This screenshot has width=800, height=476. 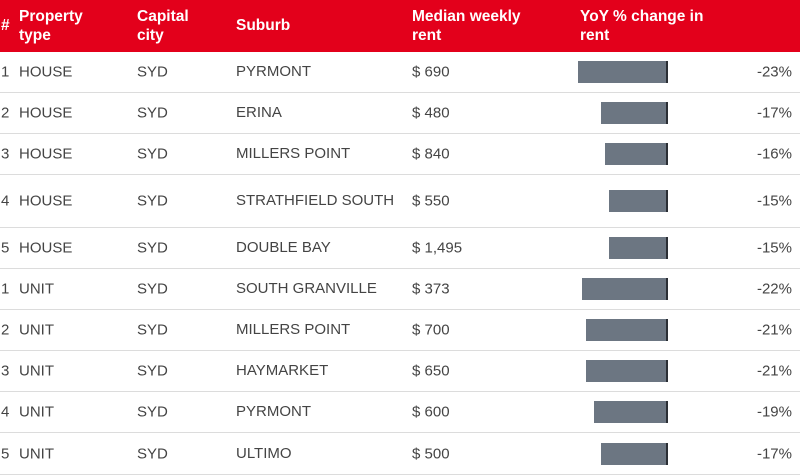 What do you see at coordinates (35, 35) in the screenshot?
I see `header-property-type-line2: type` at bounding box center [35, 35].